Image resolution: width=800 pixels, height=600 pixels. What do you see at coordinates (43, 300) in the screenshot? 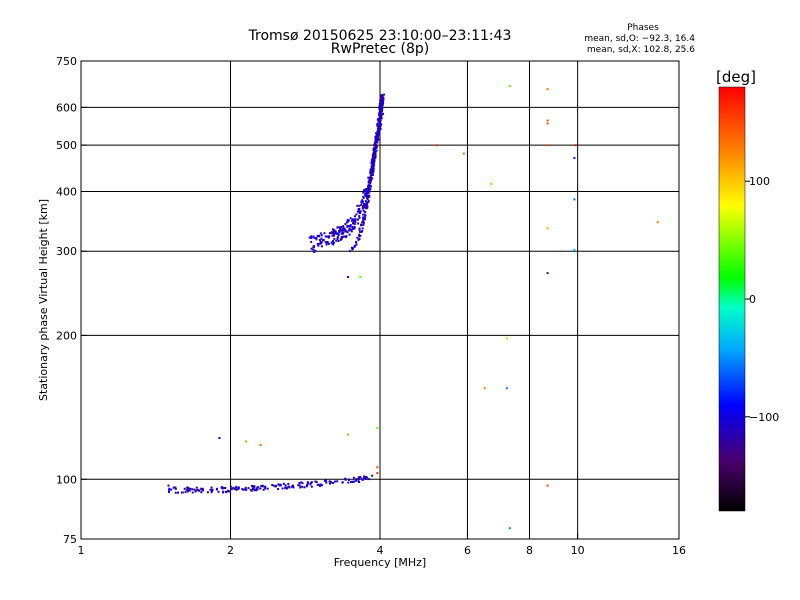
I see `y-axis-label: Stationary phase Virtual Height [km]` at bounding box center [43, 300].